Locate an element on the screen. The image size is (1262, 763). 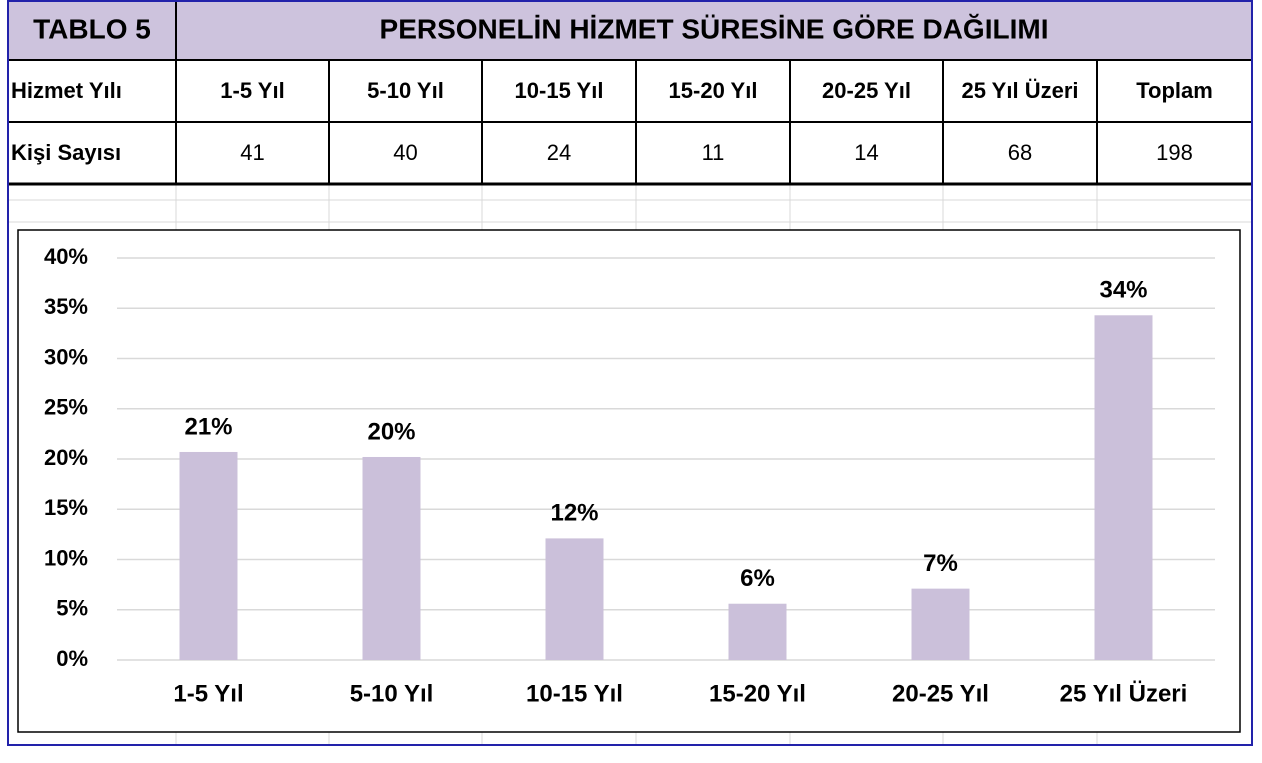
data-cell: 14 is located at coordinates (866, 152).